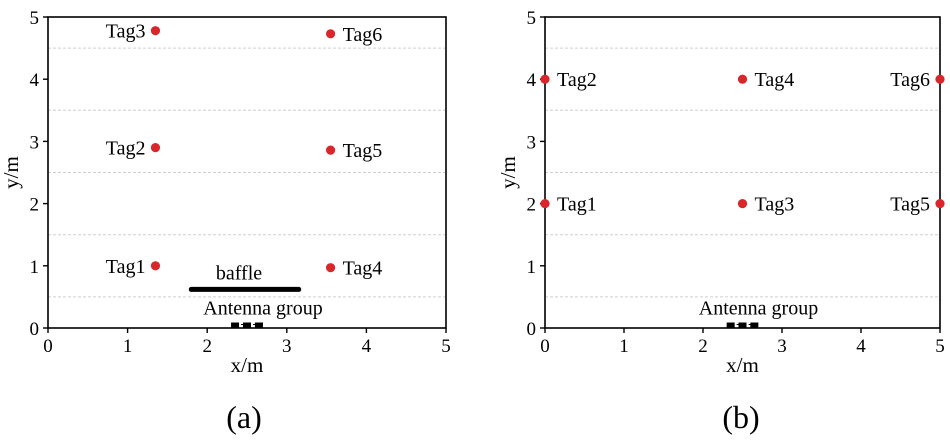 Image resolution: width=950 pixels, height=443 pixels. Describe the element at coordinates (244, 417) in the screenshot. I see `panel-a-caption: (a)` at that location.